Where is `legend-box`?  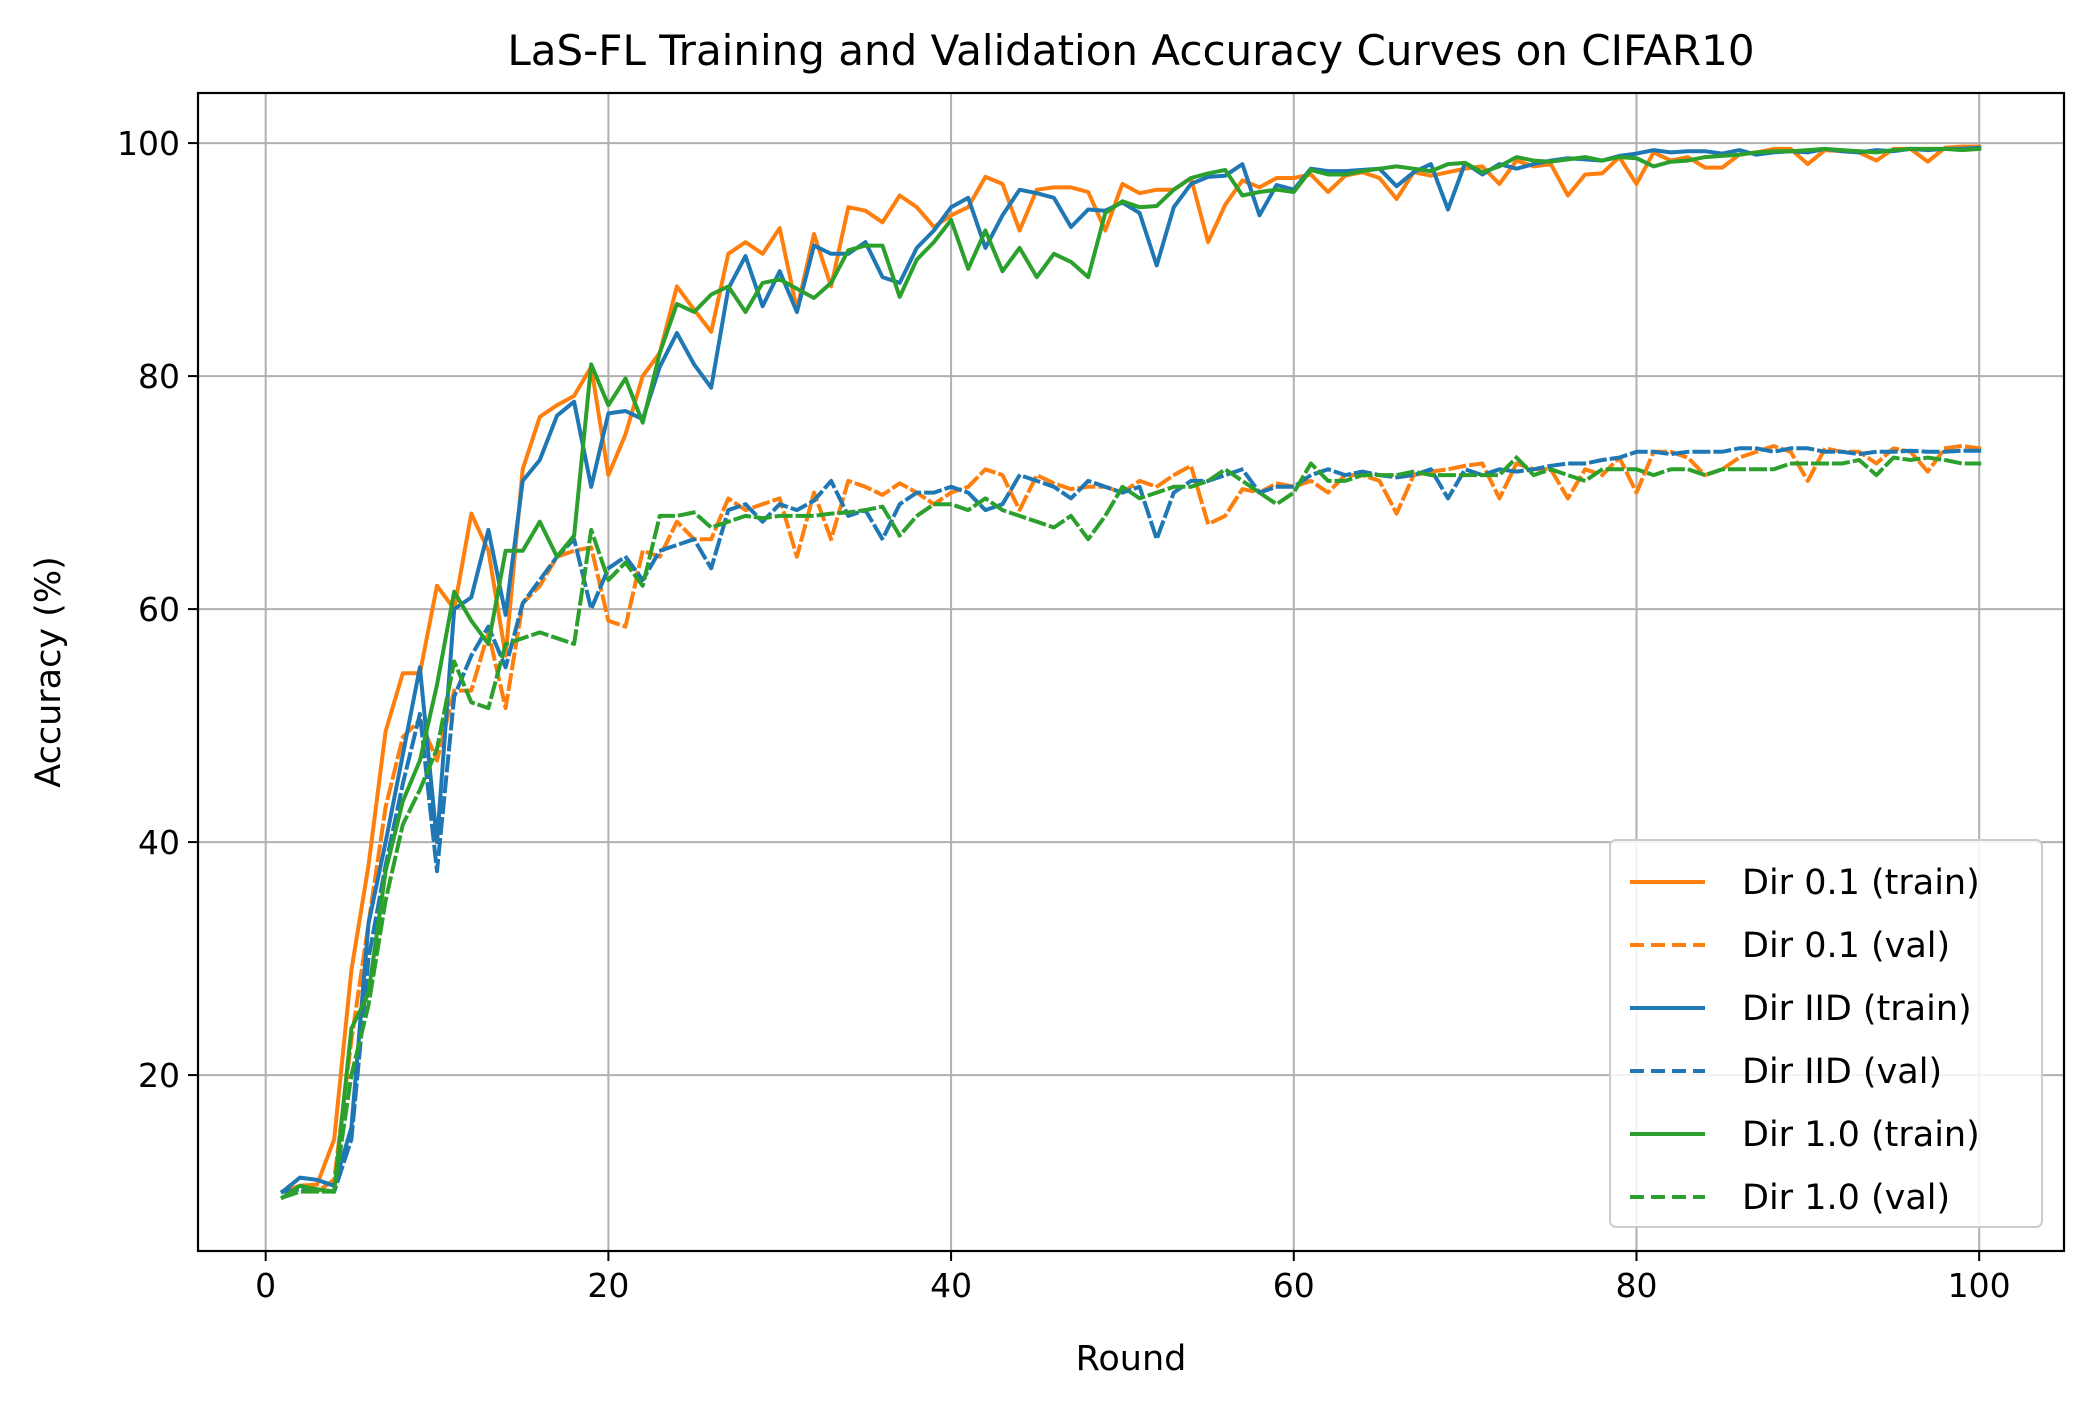 legend-box is located at coordinates (1826, 1033).